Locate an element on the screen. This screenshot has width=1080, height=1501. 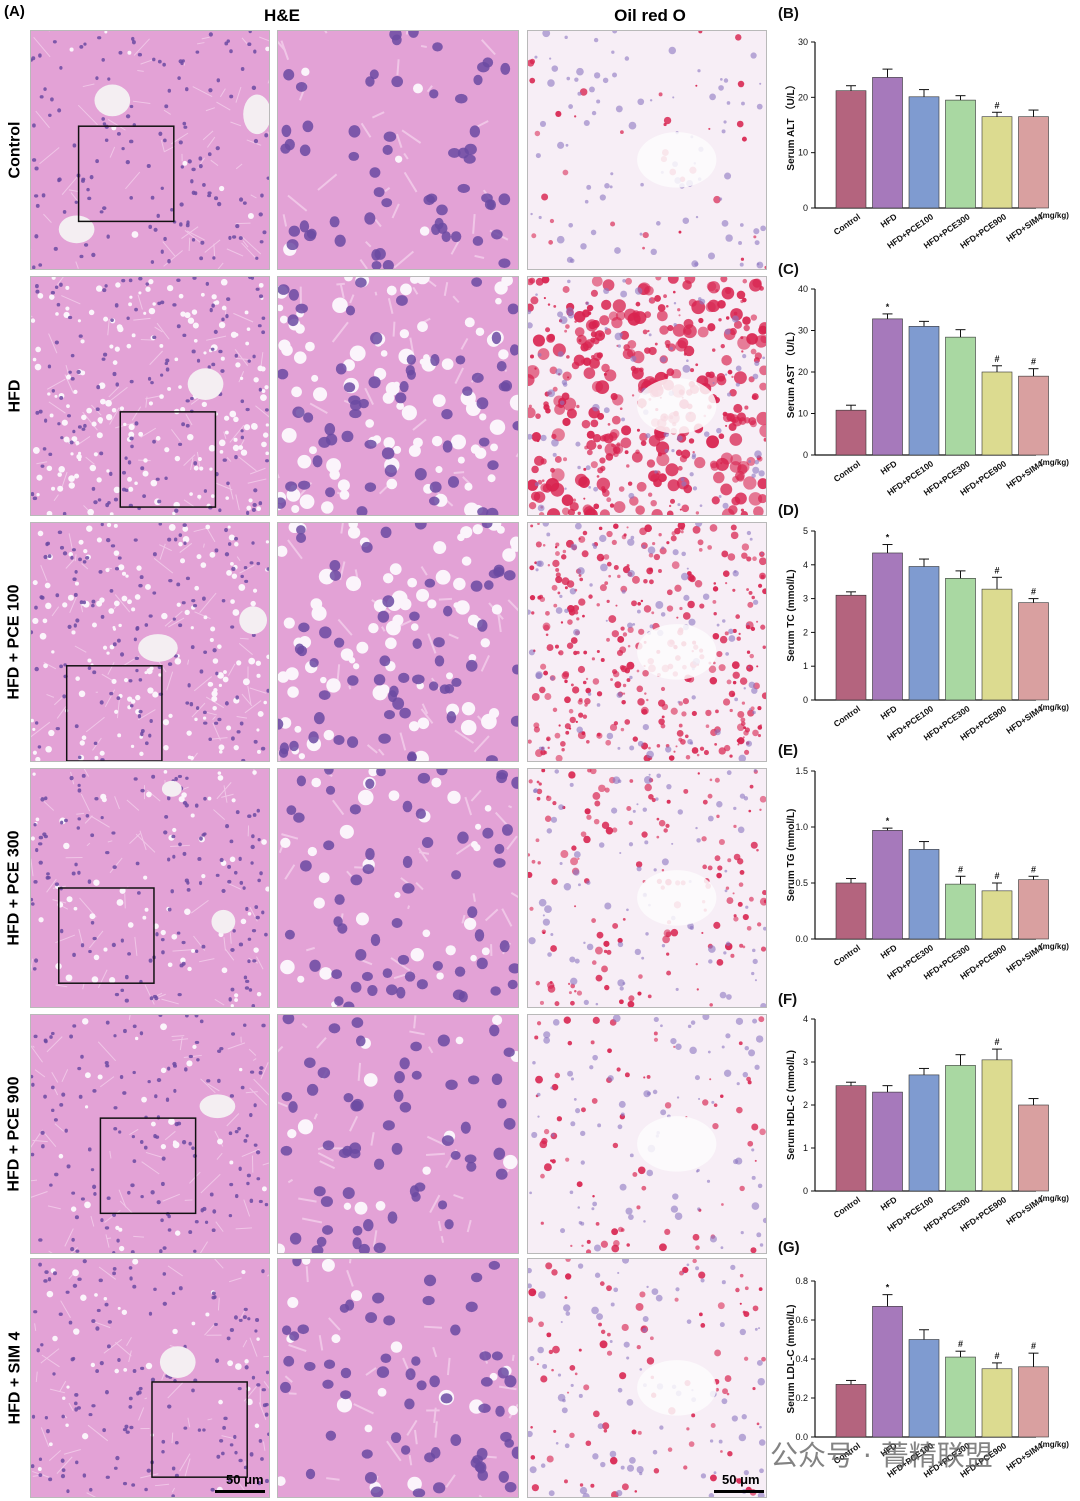
panel-label: (C) is located at coordinates (788, 269).